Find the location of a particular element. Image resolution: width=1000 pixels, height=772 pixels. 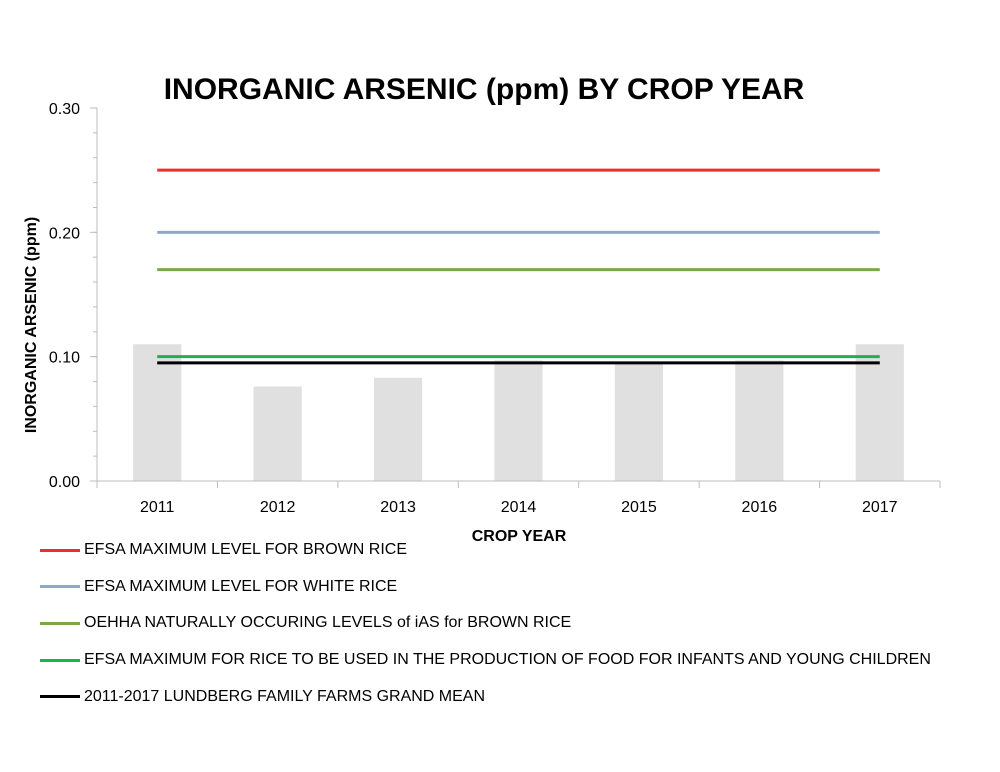

y-tick-label: 0.20 is located at coordinates (64, 233).